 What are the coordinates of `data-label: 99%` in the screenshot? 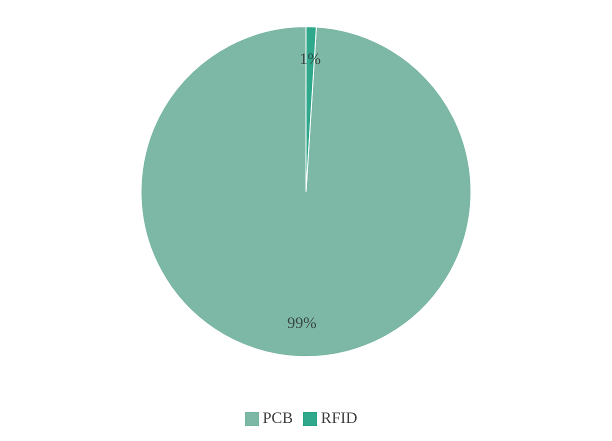 It's located at (302, 323).